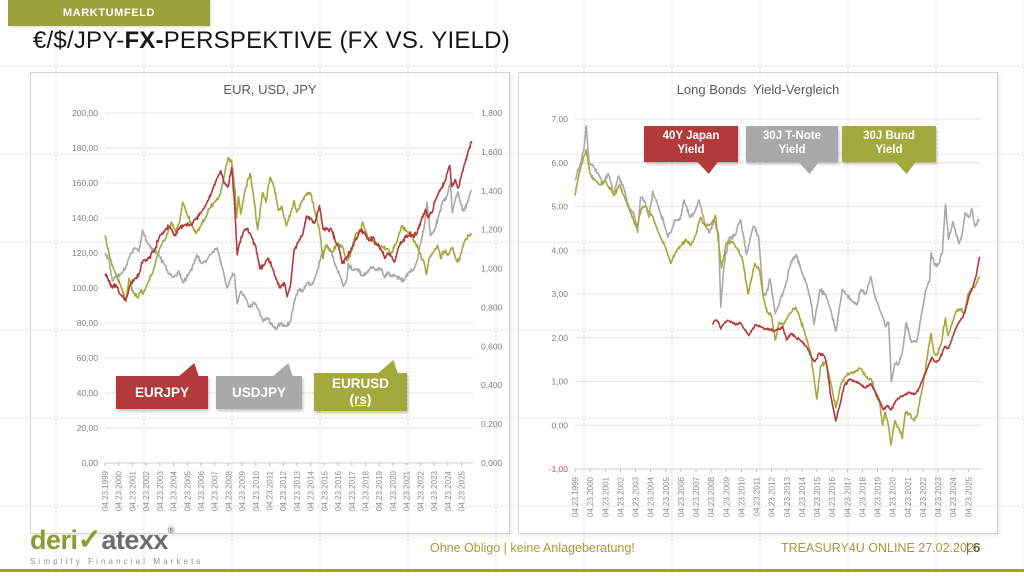 The image size is (1024, 576). I want to click on y-axis-right-tick-label: 0,200, so click(492, 424).